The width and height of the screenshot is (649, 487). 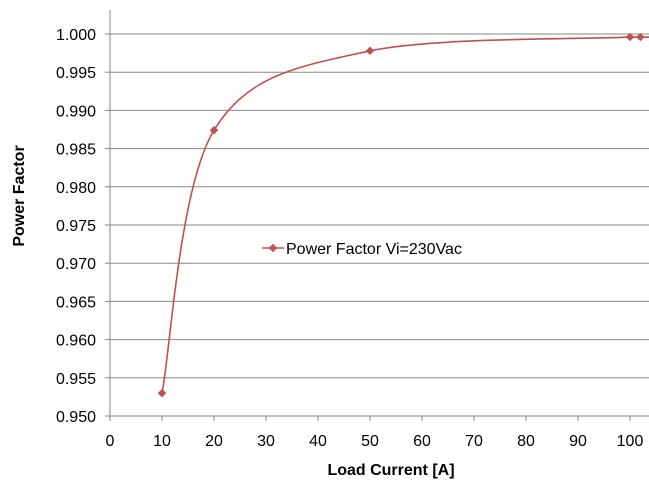 I want to click on x-tick-label: 90, so click(x=578, y=441).